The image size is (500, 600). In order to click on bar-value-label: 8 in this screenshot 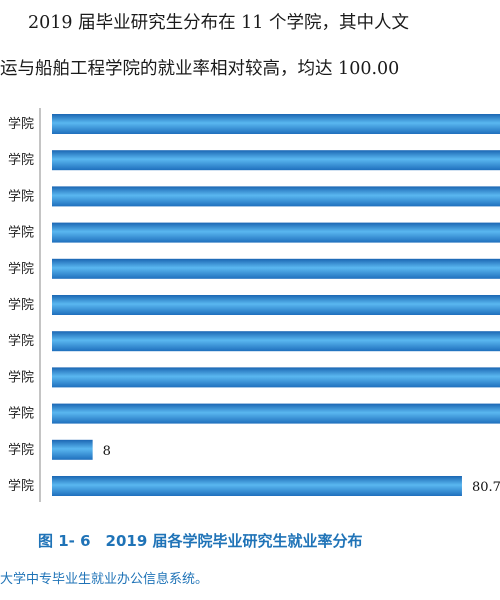, I will do `click(107, 451)`.